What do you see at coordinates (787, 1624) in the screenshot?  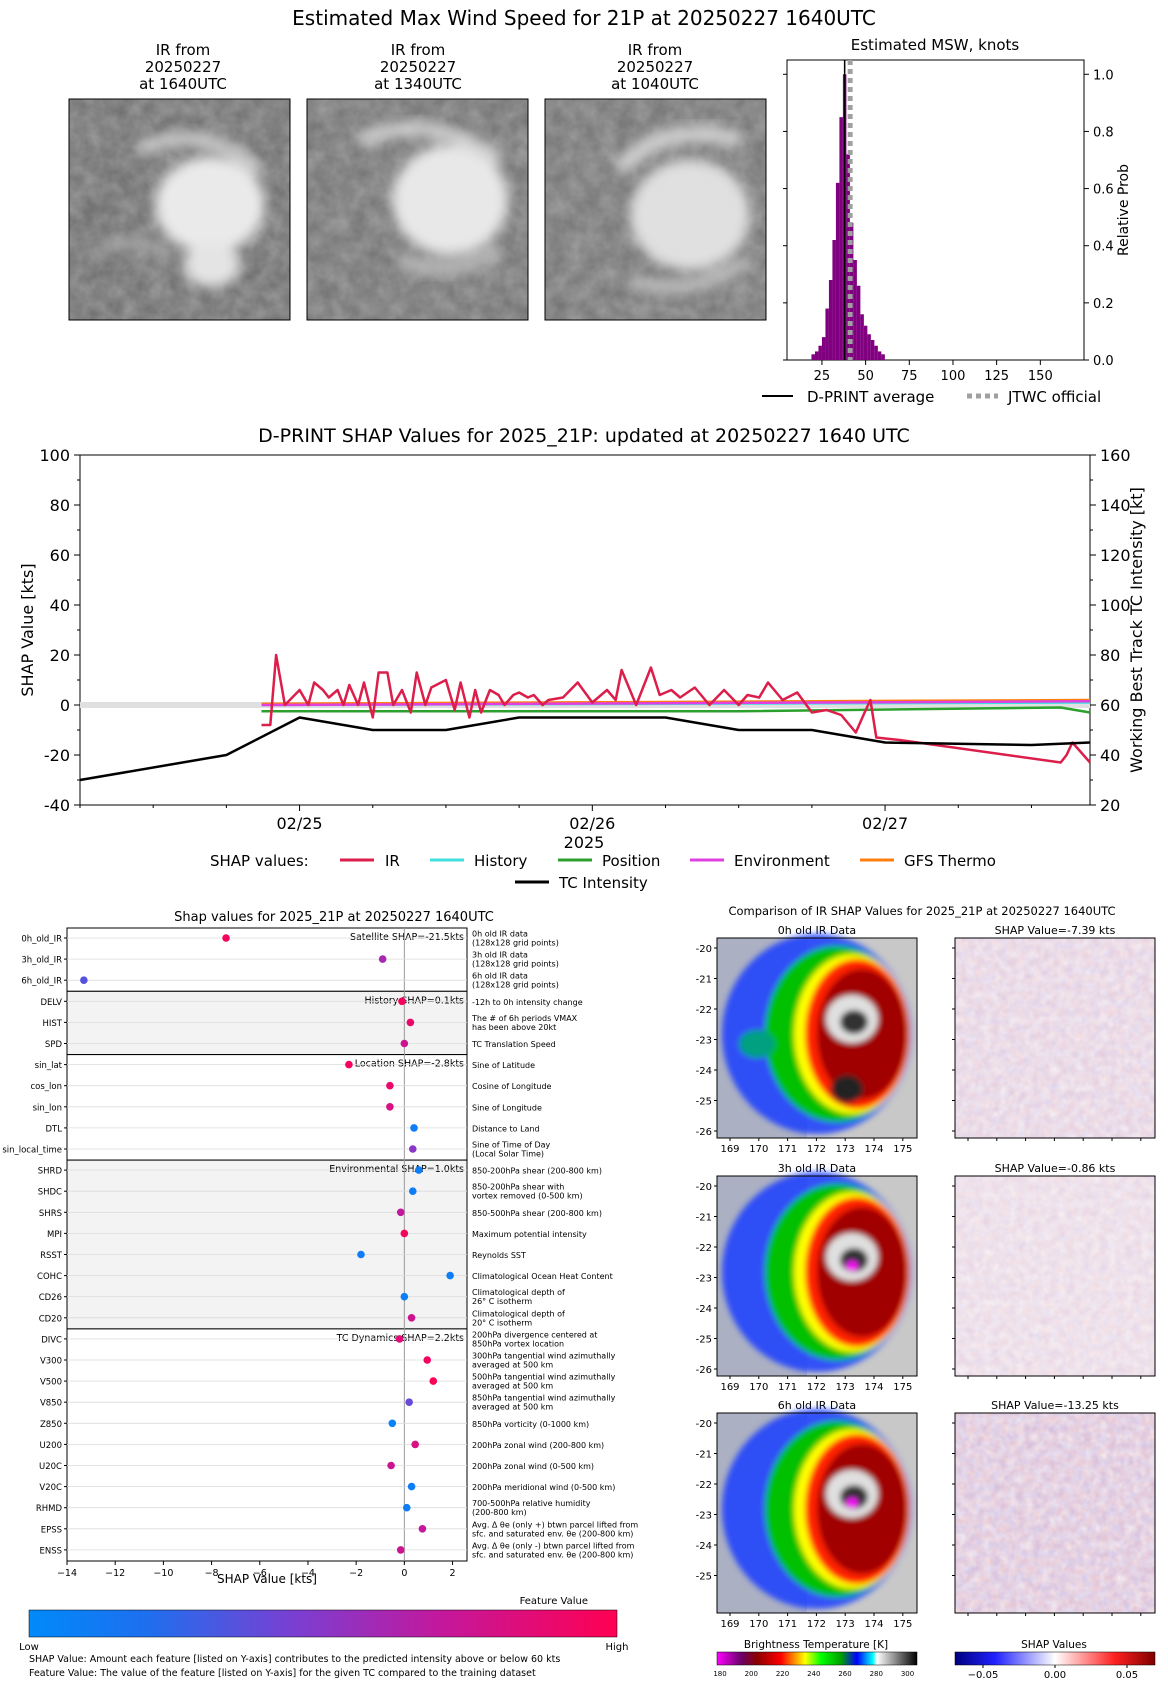 I see `lon-tick-label: 171` at bounding box center [787, 1624].